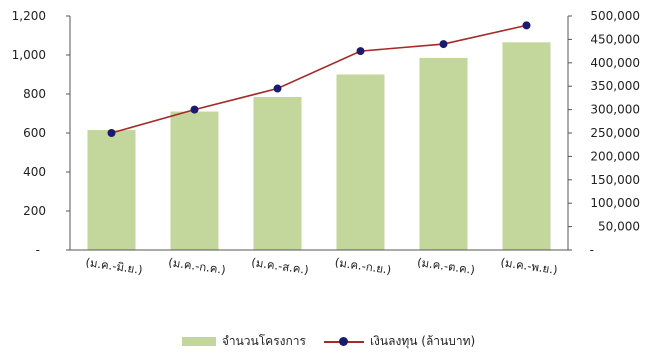  Describe the element at coordinates (615, 110) in the screenshot. I see `right-tick-label: 300,000` at that location.